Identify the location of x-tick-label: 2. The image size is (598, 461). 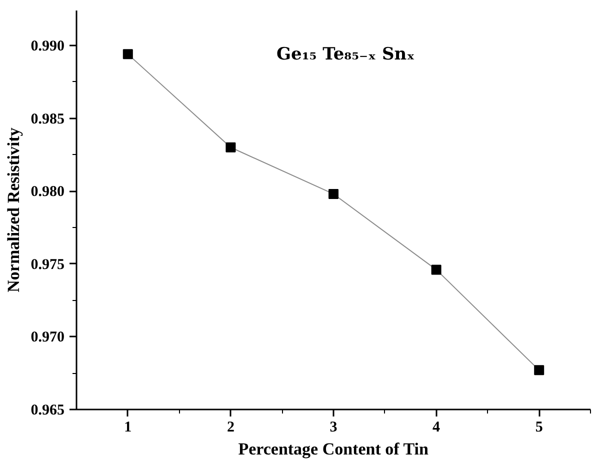
(230, 428).